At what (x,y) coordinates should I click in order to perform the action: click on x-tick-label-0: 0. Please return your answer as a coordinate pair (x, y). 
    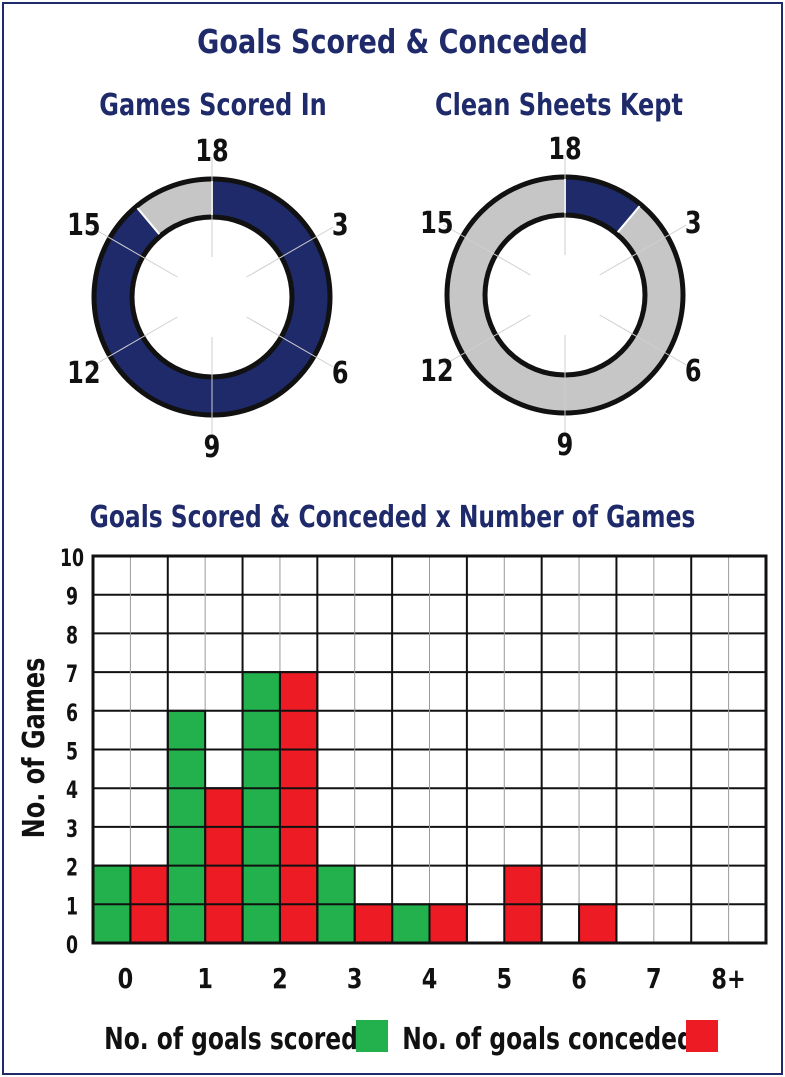
    Looking at the image, I should click on (126, 977).